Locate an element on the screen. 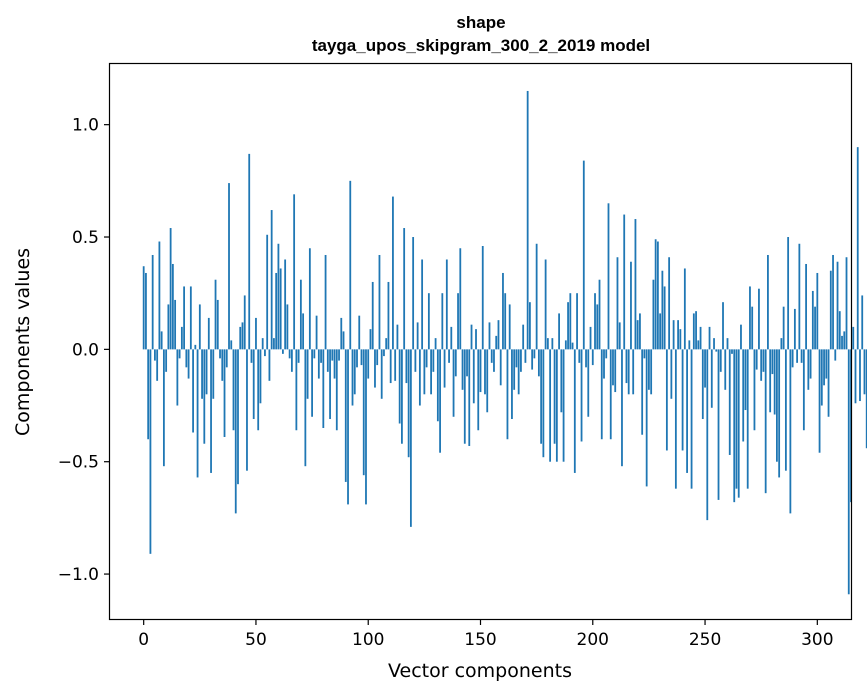 Image resolution: width=867 pixels, height=696 pixels. y-tick-label: 0.5 is located at coordinates (85, 238).